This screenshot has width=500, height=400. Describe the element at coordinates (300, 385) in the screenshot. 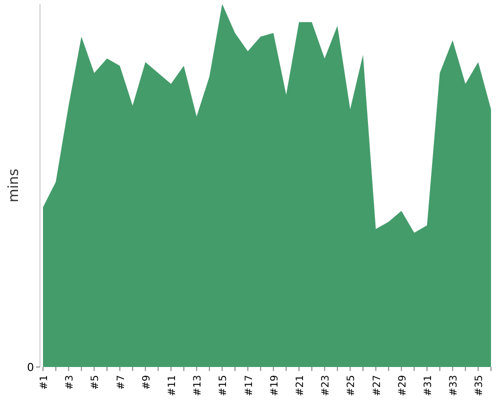

I see `x-tick-label: #21` at that location.